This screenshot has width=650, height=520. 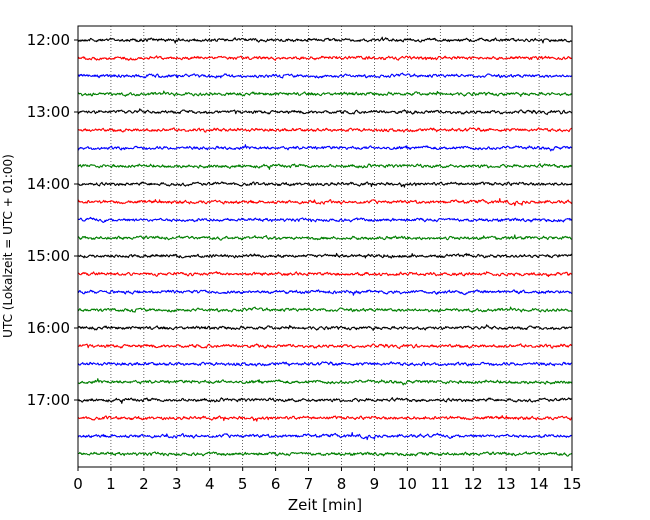 I want to click on x-axis-label: Zeit [min], so click(x=325, y=505).